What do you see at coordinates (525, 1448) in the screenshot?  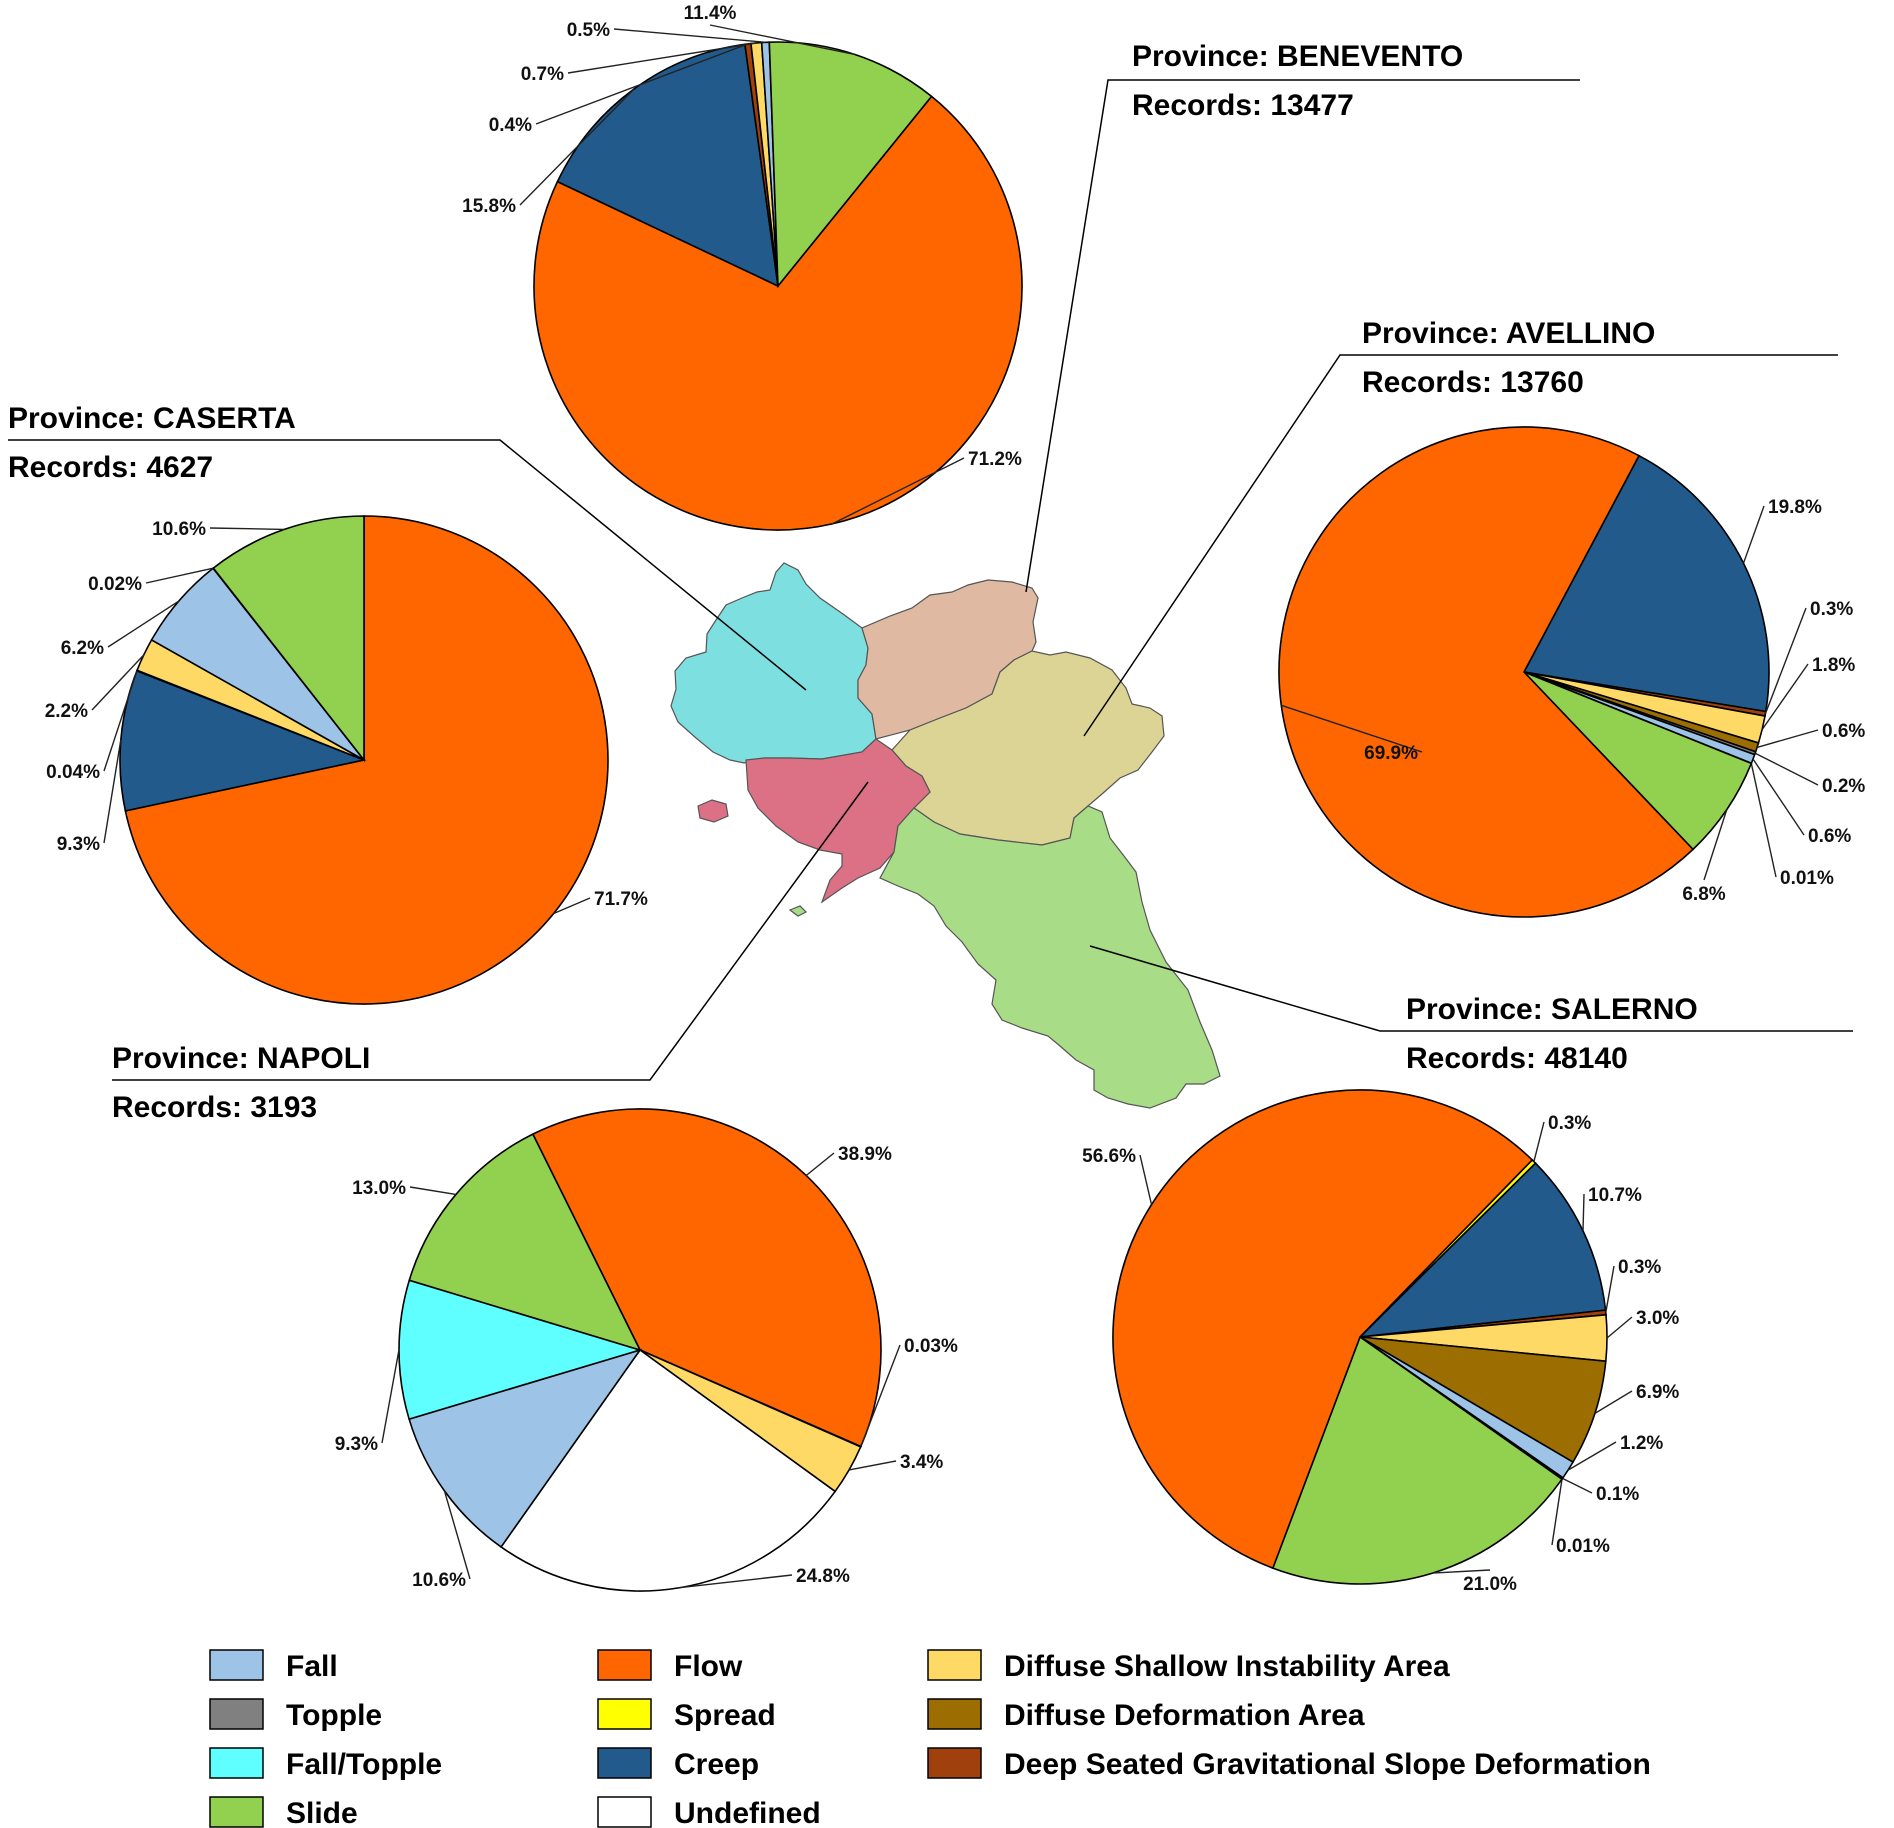 I see `slice-fall` at bounding box center [525, 1448].